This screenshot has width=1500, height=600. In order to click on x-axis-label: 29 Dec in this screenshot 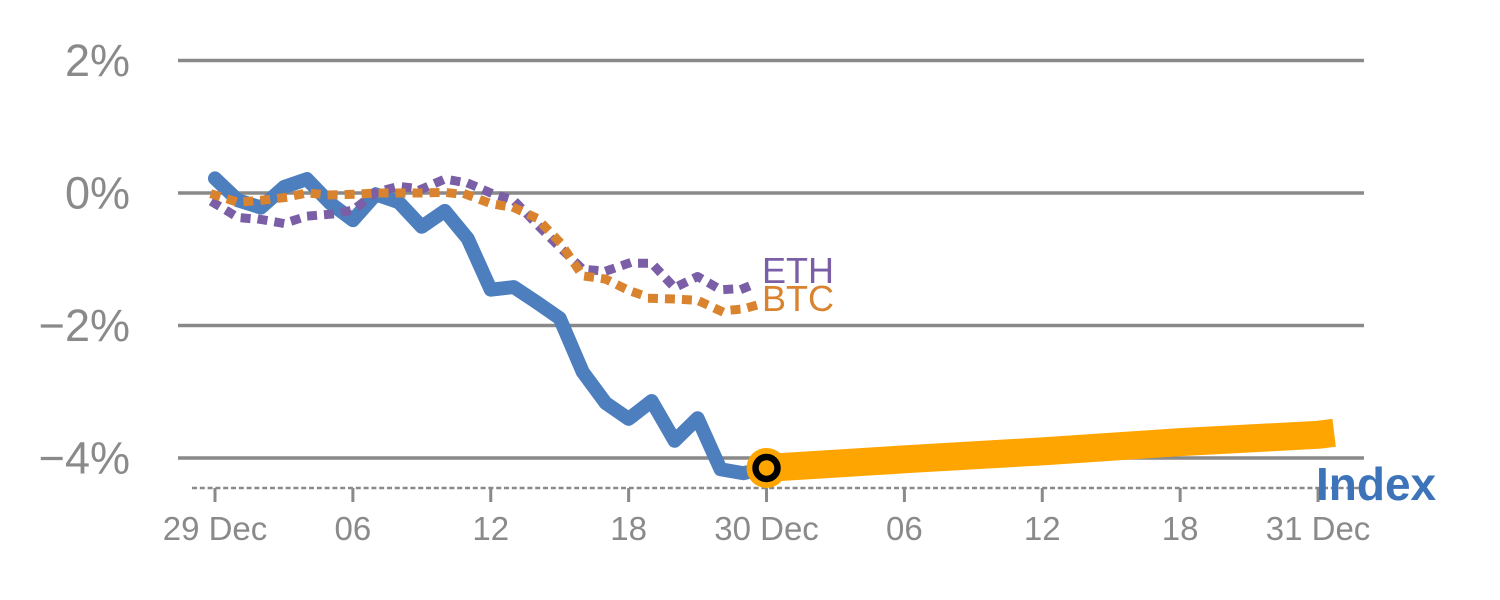, I will do `click(215, 528)`.